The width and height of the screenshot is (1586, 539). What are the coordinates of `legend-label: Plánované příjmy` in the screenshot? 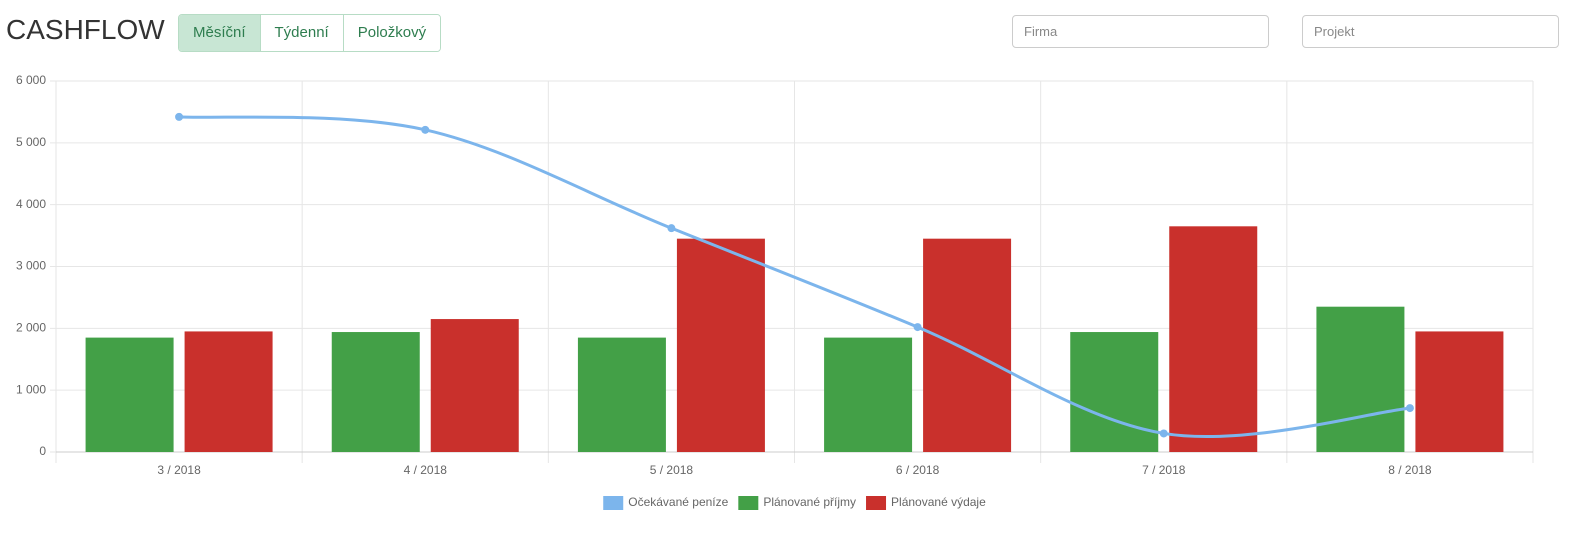 It's located at (809, 502).